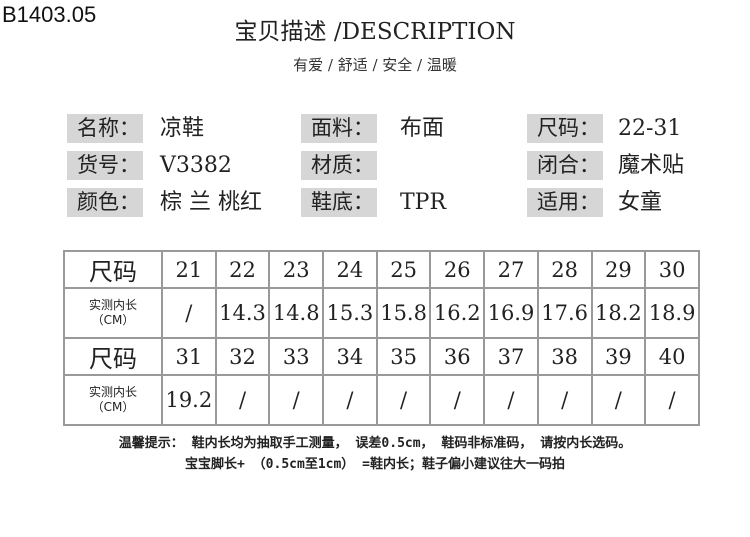 This screenshot has height=537, width=750. Describe the element at coordinates (189, 269) in the screenshot. I see `size-cell: 21` at that location.